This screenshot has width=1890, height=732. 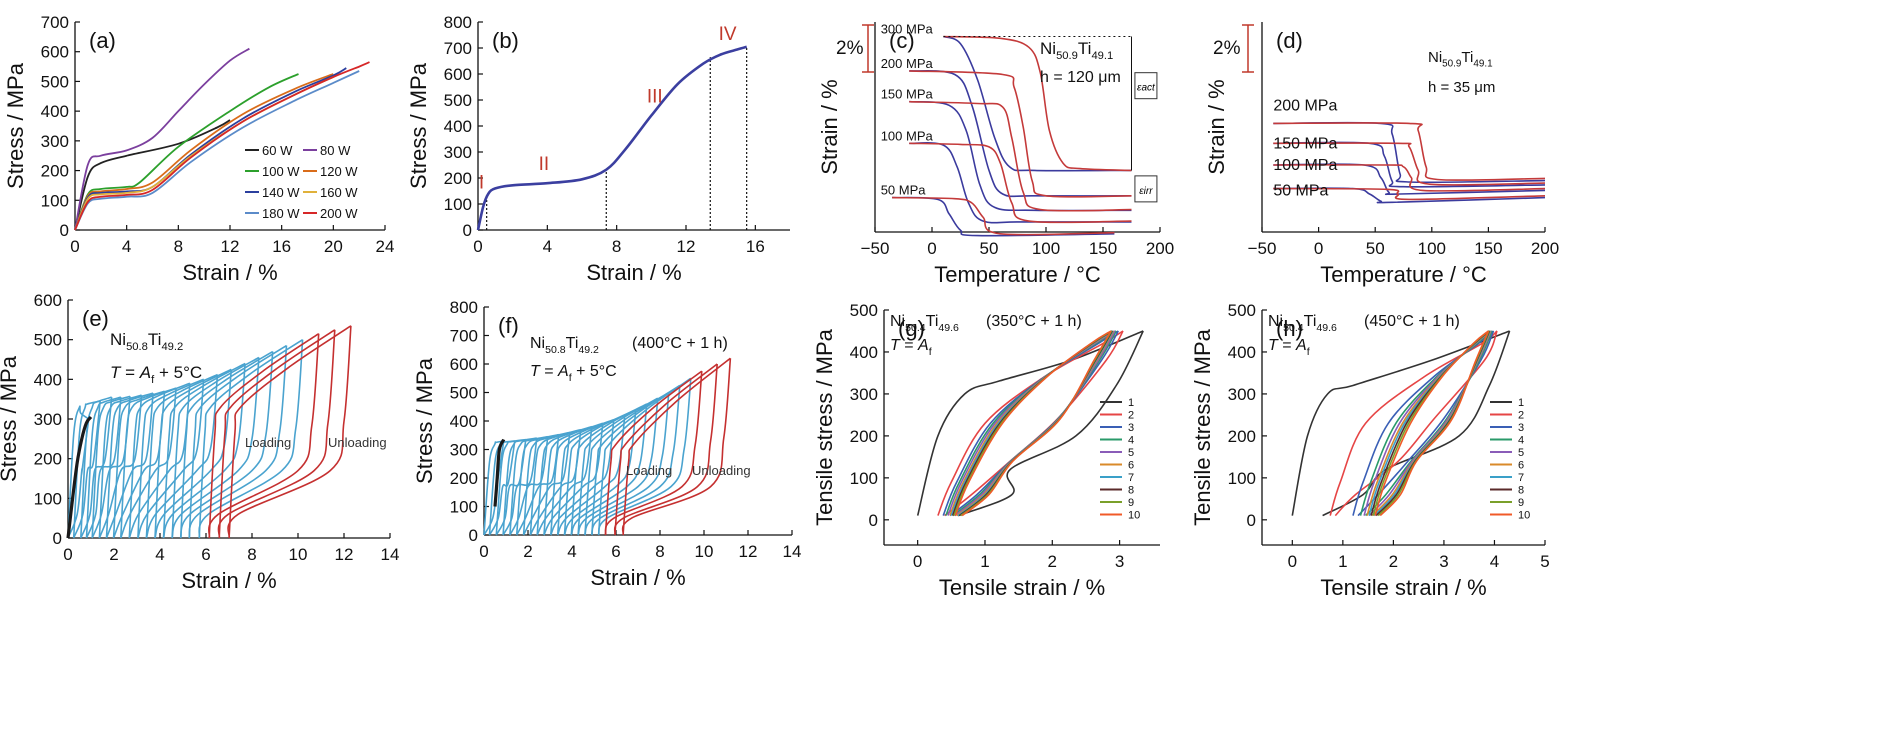 What do you see at coordinates (1242, 394) in the screenshot?
I see `y-tick-label: 300` at bounding box center [1242, 394].